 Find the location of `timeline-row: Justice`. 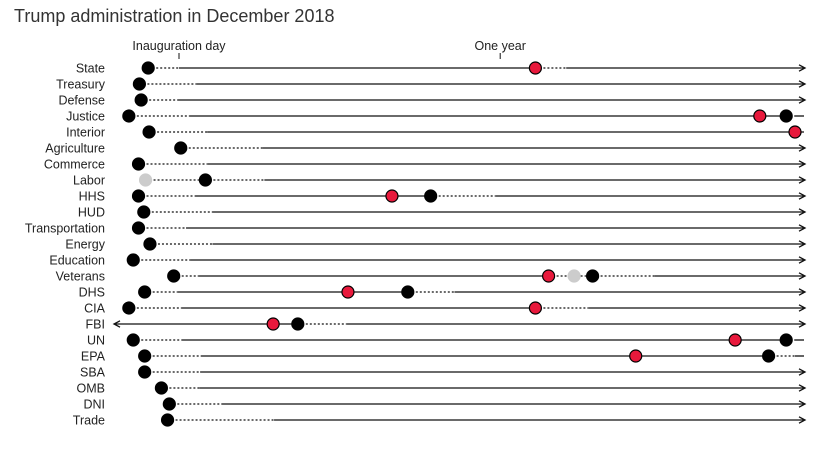

timeline-row: Justice is located at coordinates (435, 116).